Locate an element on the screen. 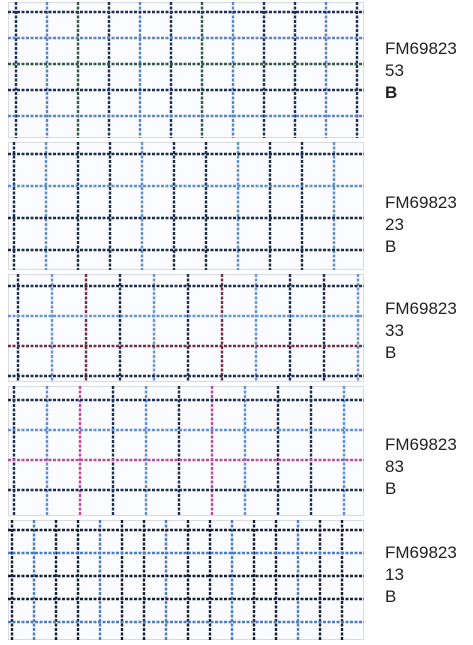 Image resolution: width=473 pixels, height=645 pixels. swatch-number-1: 53 is located at coordinates (394, 70).